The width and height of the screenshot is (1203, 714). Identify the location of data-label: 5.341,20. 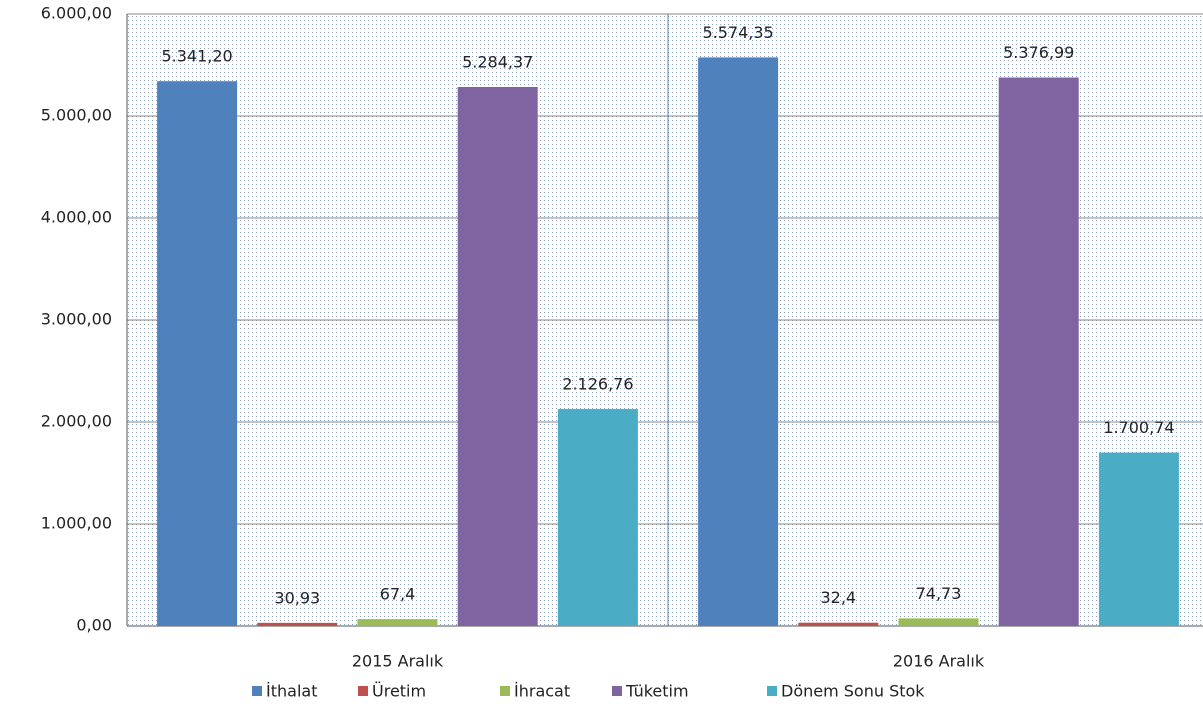
(196, 56).